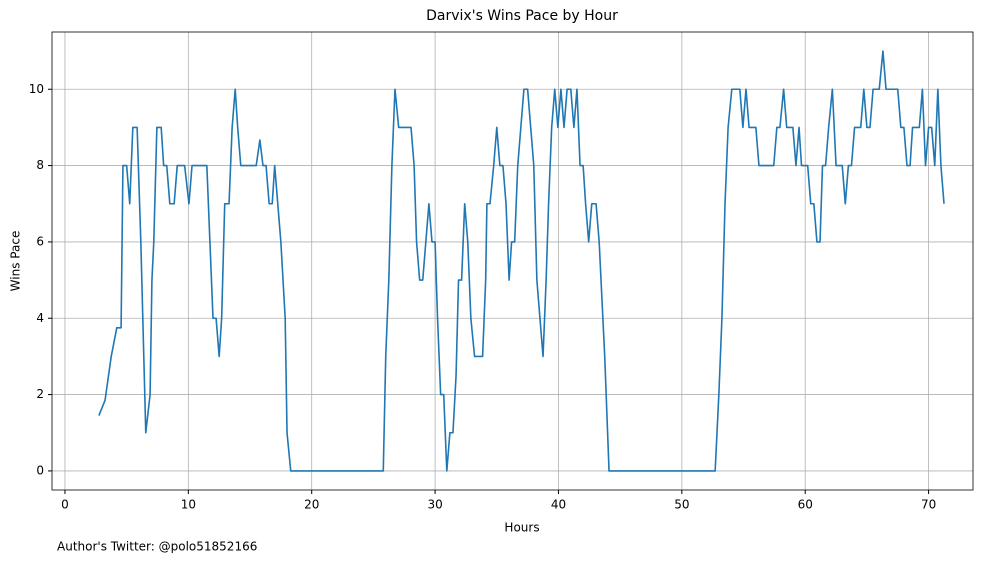  Describe the element at coordinates (65, 505) in the screenshot. I see `x-tick-label: 0` at that location.